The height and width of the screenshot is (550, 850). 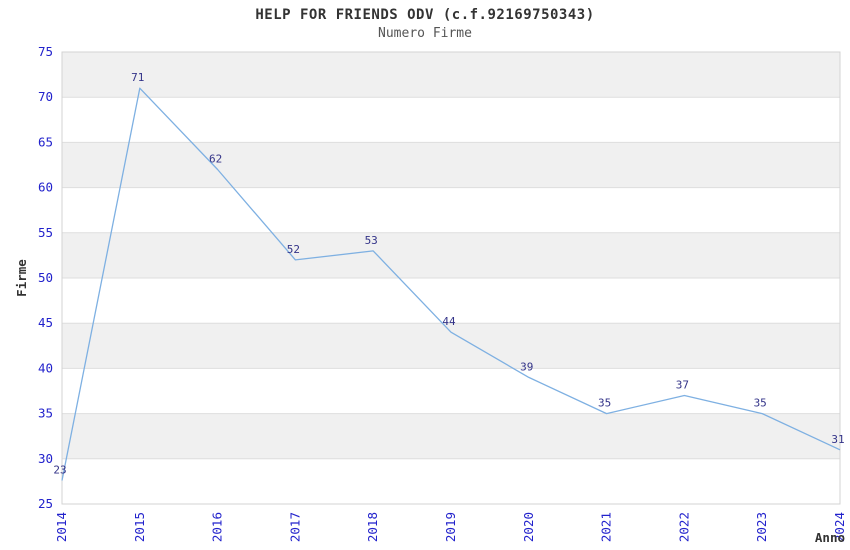 What do you see at coordinates (215, 159) in the screenshot?
I see `data-label: 62` at bounding box center [215, 159].